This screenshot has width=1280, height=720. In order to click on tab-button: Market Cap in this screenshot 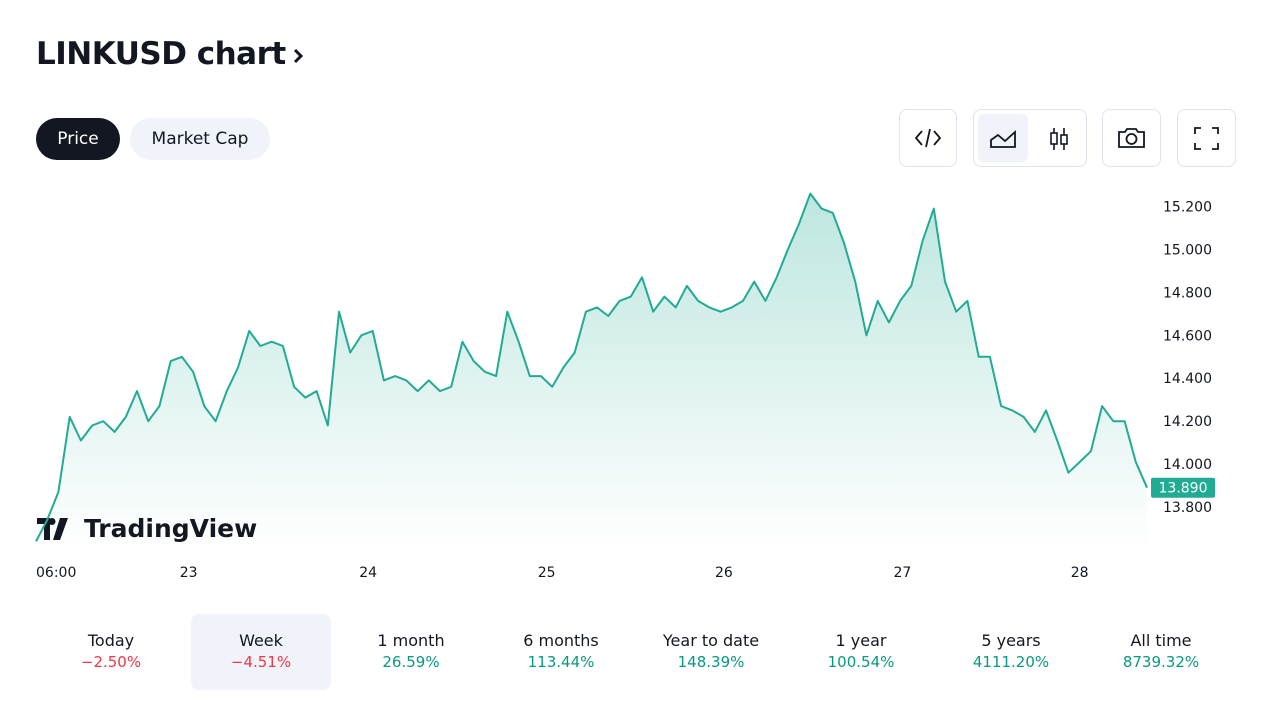, I will do `click(200, 139)`.